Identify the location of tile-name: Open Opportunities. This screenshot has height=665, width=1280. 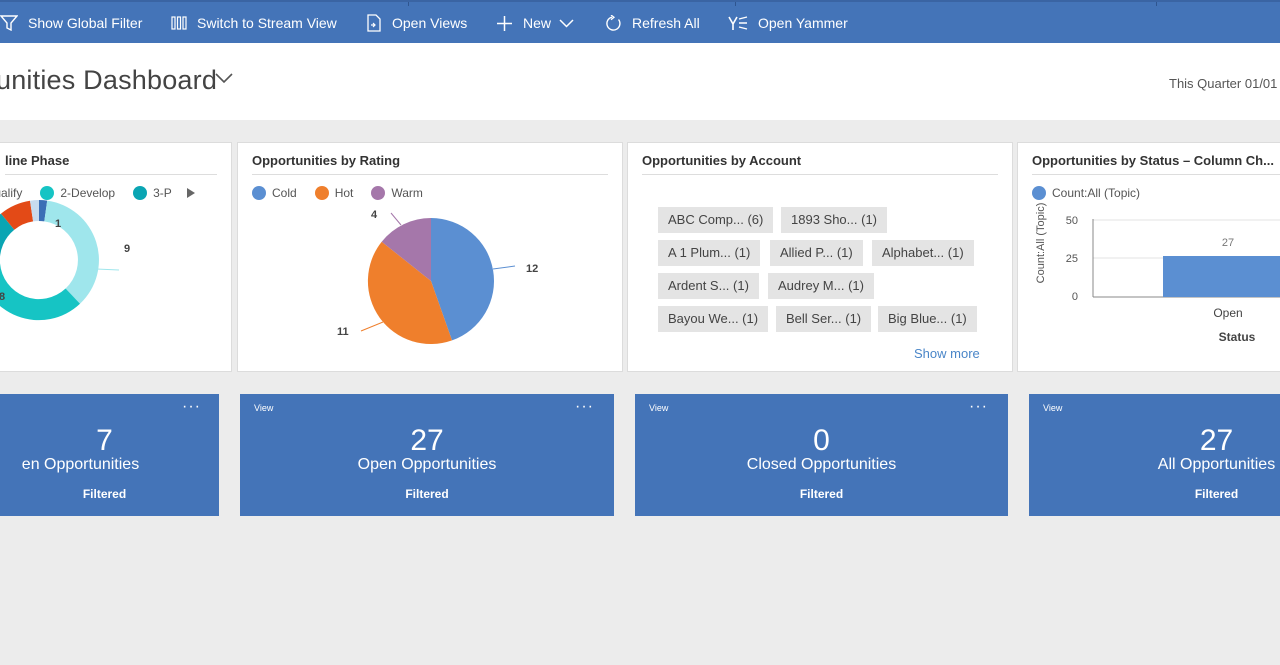
(427, 464).